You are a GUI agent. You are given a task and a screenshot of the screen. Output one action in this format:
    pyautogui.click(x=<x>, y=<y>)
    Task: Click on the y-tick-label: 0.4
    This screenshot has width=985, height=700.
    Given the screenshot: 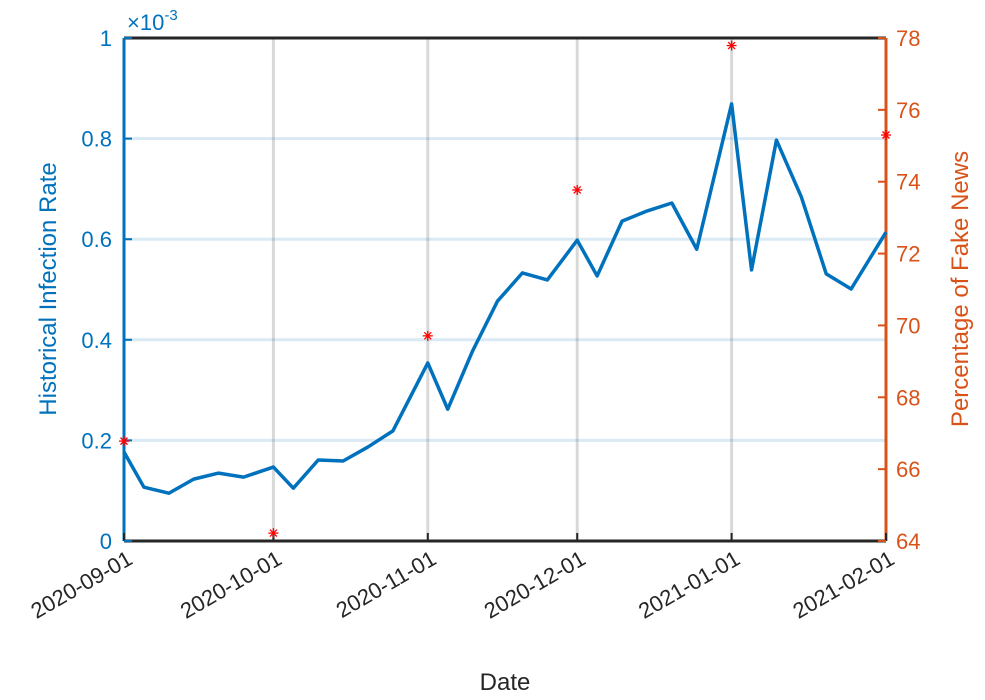 What is the action you would take?
    pyautogui.click(x=96, y=340)
    